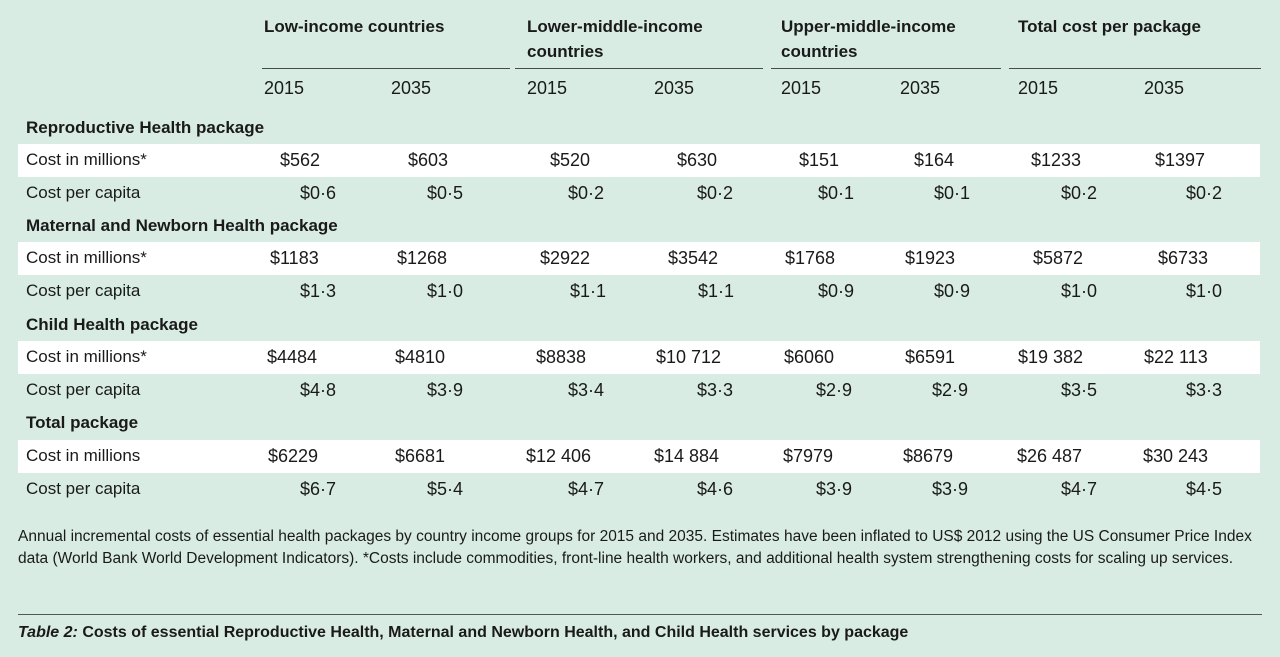 This screenshot has width=1280, height=657. Describe the element at coordinates (293, 456) in the screenshot. I see `table-cell: $6229` at that location.